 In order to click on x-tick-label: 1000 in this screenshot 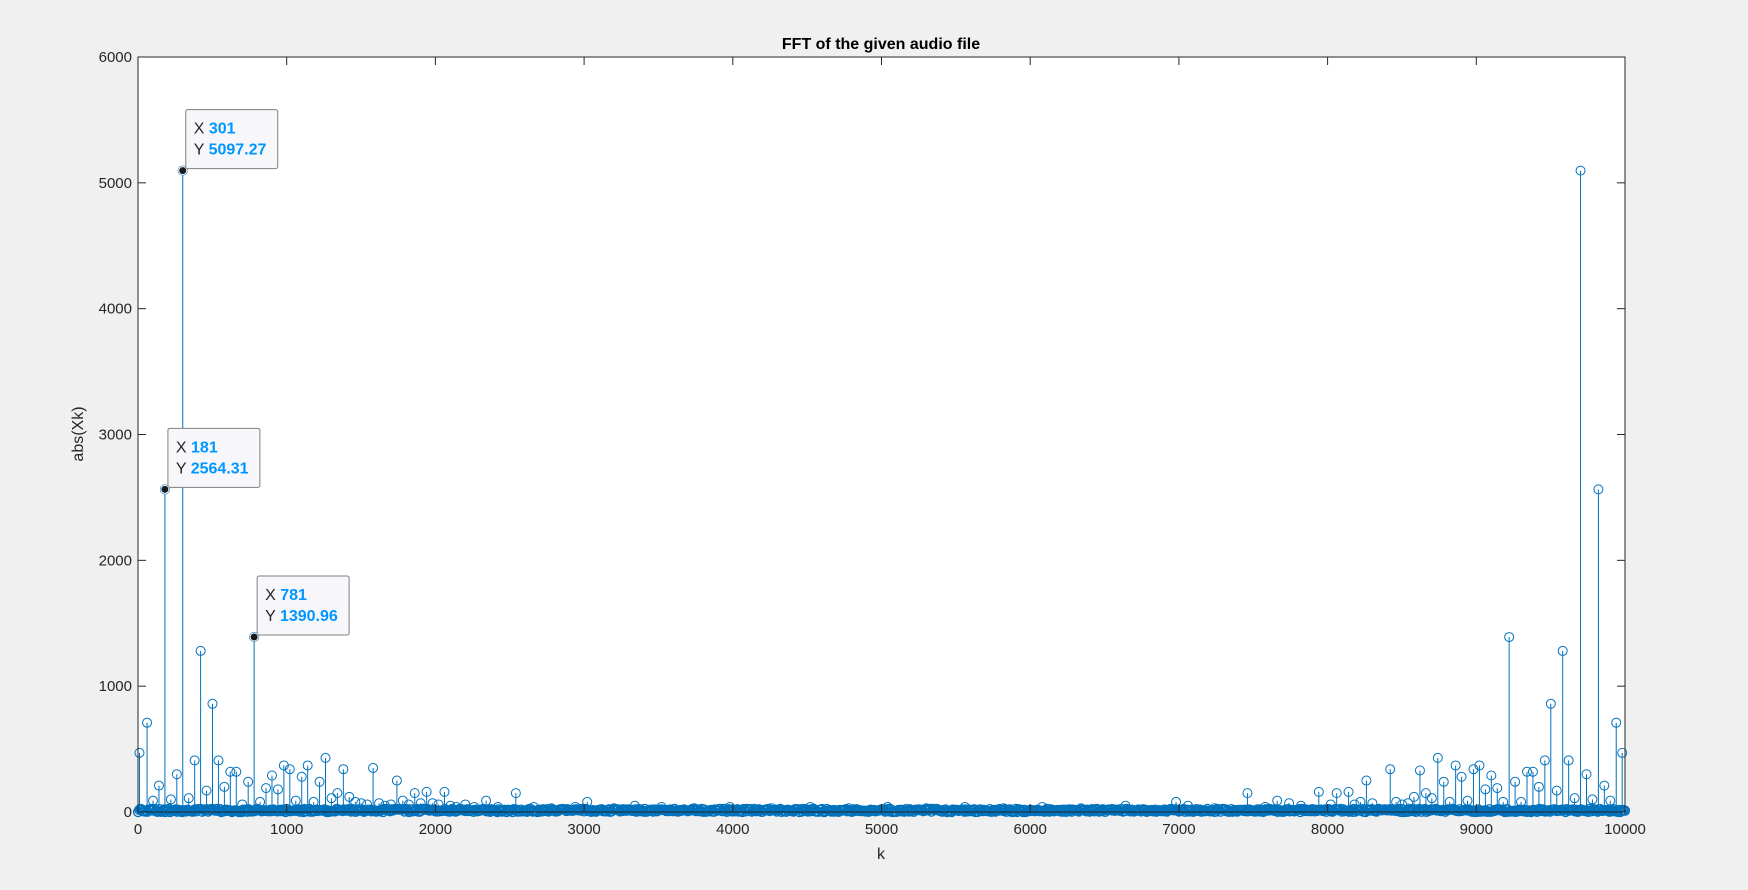, I will do `click(286, 829)`.